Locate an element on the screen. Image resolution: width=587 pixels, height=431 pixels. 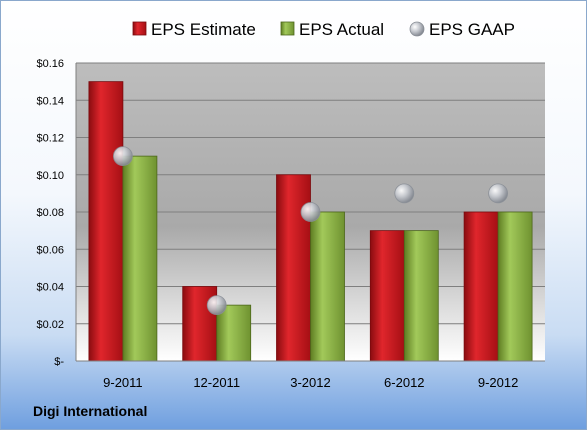
y-tick-label: $0.14 is located at coordinates (50, 101).